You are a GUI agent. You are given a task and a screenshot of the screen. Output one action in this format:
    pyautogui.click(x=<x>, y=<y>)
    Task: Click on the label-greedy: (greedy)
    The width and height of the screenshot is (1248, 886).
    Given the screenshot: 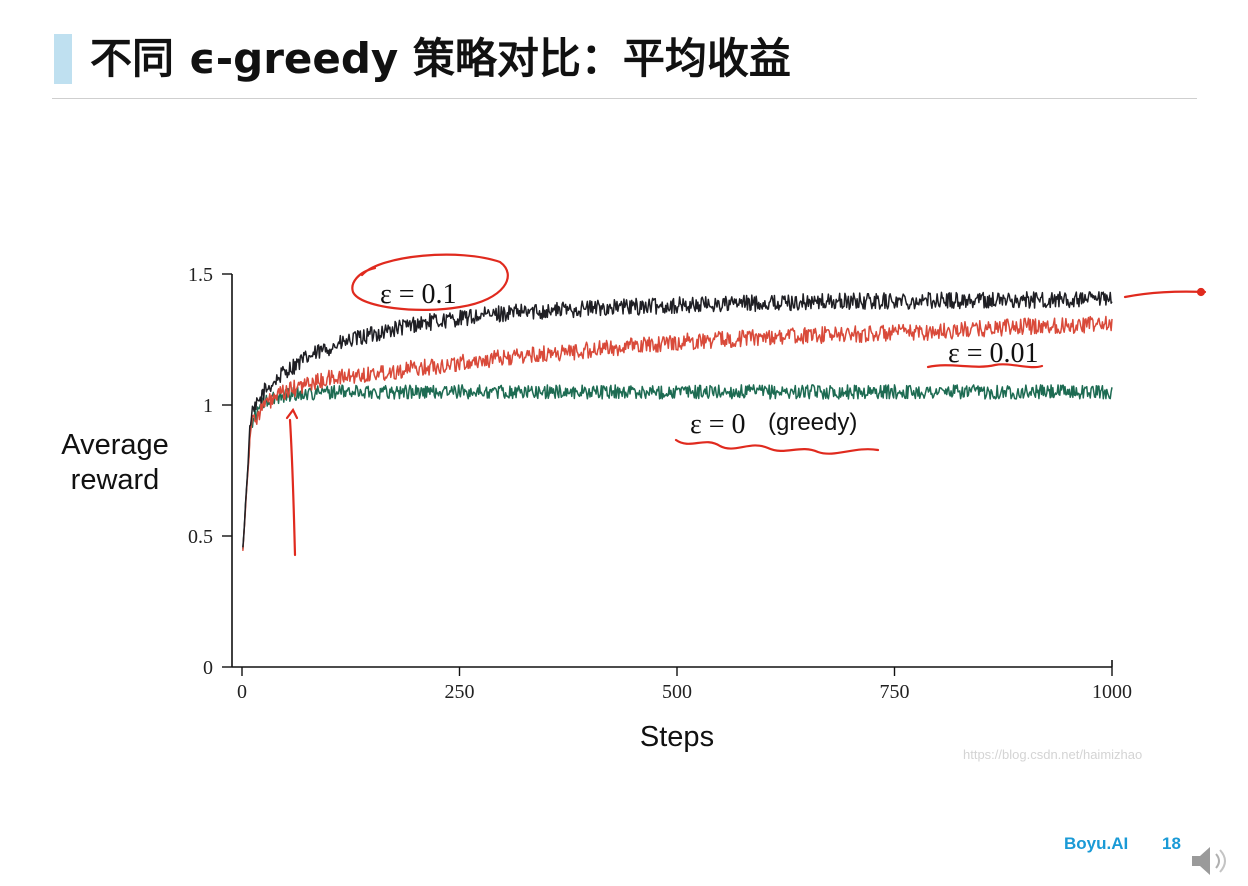 What is the action you would take?
    pyautogui.click(x=812, y=422)
    